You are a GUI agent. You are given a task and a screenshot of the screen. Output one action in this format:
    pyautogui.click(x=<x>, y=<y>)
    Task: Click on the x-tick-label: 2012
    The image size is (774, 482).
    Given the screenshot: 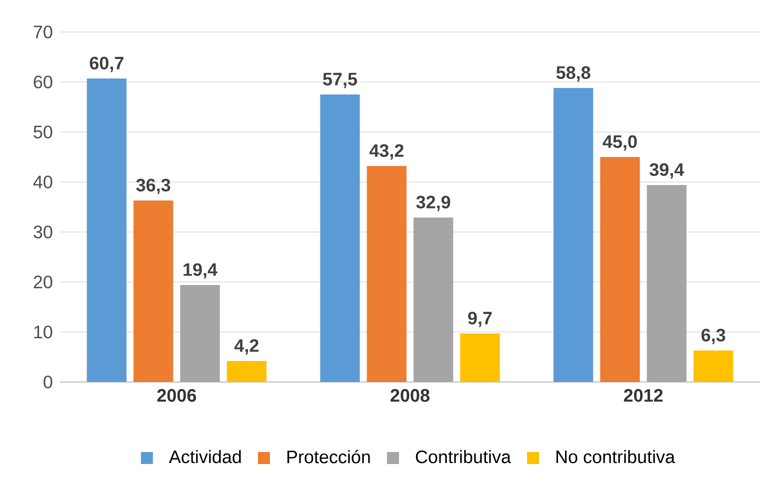 What is the action you would take?
    pyautogui.click(x=643, y=395)
    